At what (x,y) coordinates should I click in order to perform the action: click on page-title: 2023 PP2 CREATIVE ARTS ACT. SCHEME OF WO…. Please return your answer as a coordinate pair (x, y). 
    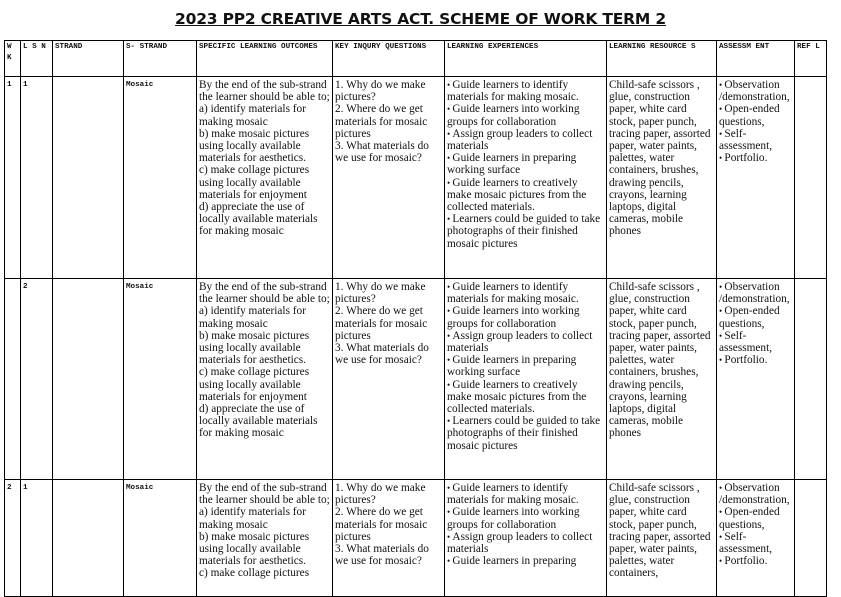
    Looking at the image, I should click on (420, 19).